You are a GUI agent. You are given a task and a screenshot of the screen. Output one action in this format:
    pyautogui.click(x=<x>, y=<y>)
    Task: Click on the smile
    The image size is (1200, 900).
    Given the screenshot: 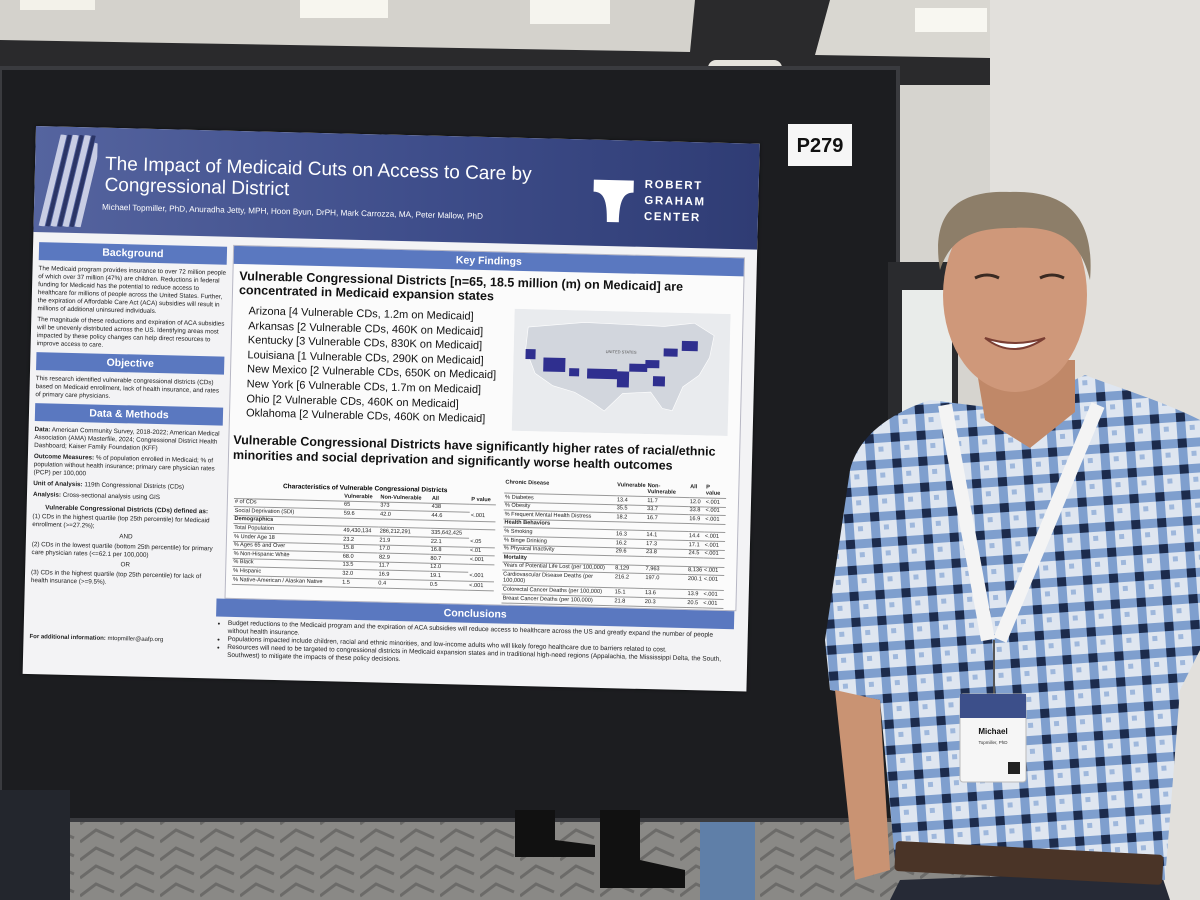 What is the action you would take?
    pyautogui.click(x=1015, y=343)
    